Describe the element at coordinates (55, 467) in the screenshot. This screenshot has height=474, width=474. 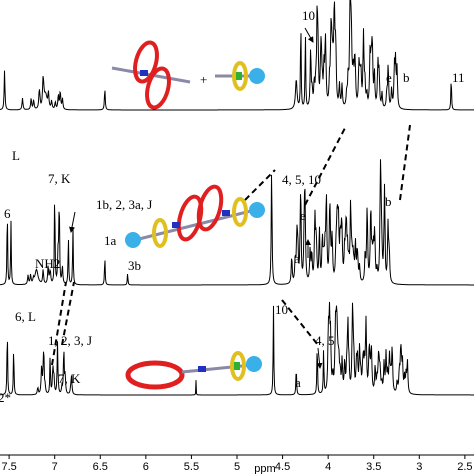
I see `x-tick-label: 7` at that location.